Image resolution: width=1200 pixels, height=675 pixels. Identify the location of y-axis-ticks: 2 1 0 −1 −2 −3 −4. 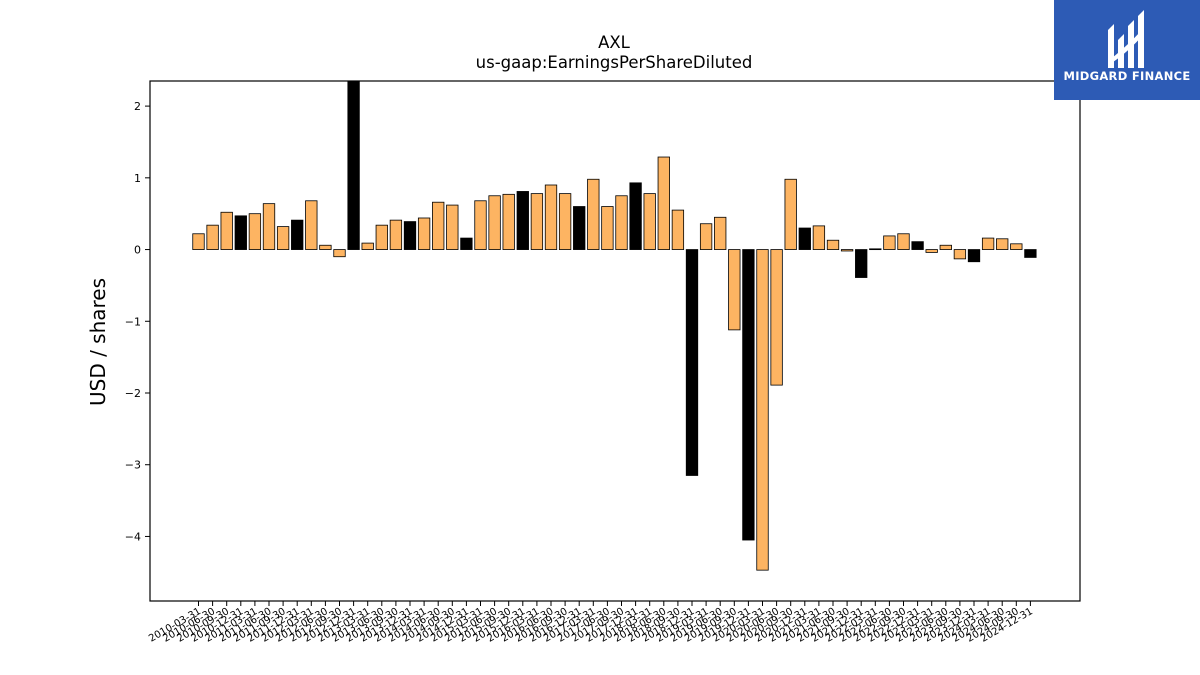
(137, 321).